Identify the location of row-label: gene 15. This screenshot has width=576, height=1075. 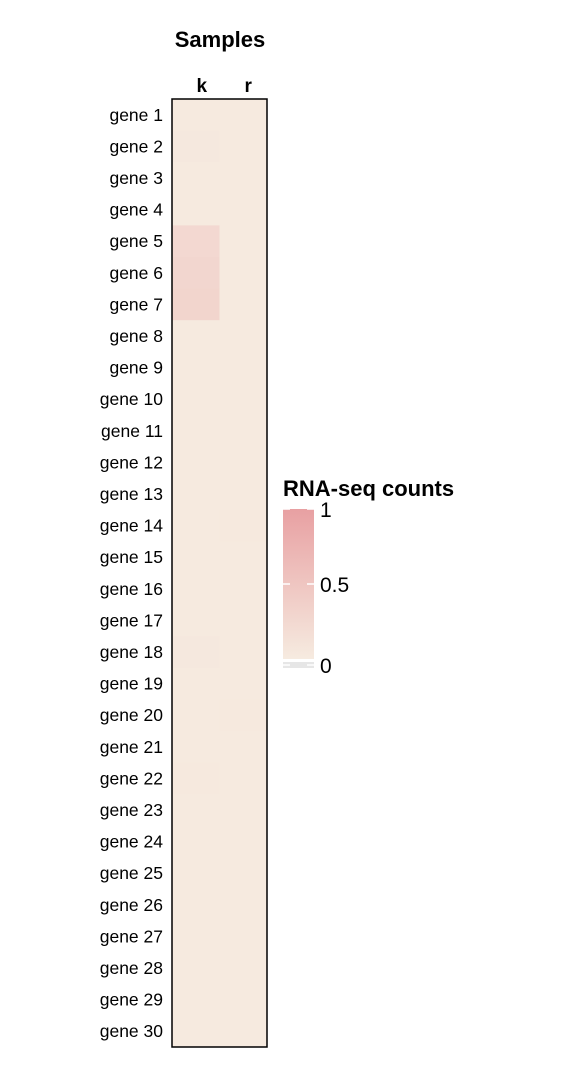
(131, 557).